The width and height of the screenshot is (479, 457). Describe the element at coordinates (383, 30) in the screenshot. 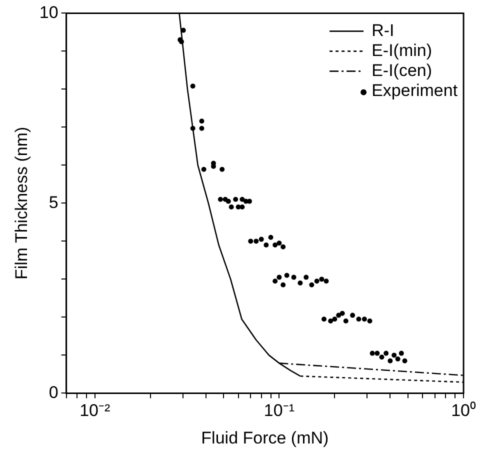

I see `legend-label: R-I` at that location.